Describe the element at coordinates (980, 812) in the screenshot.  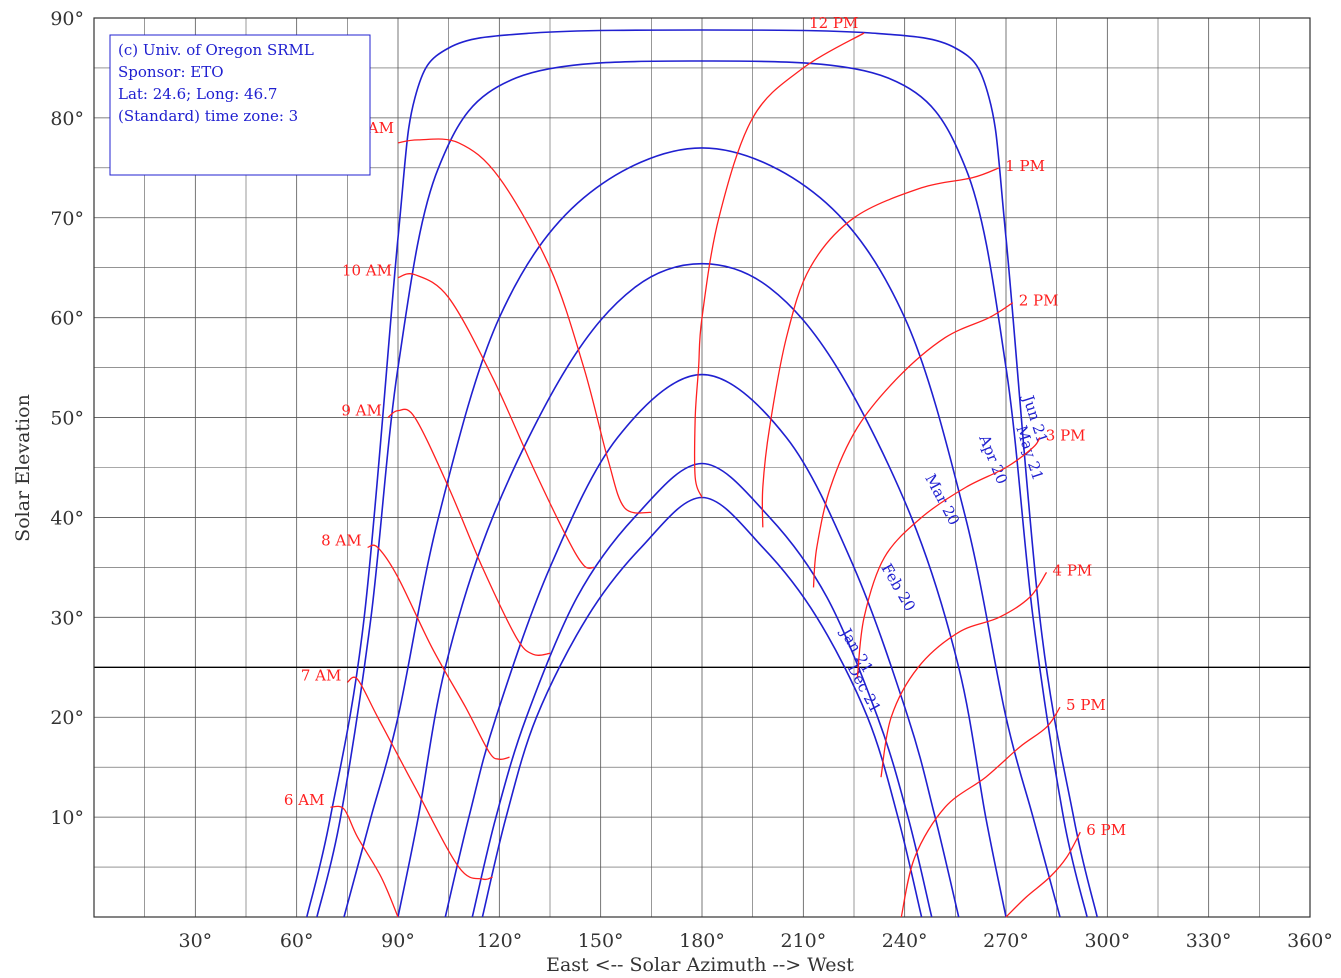
I see `hour-line-5-pm` at that location.